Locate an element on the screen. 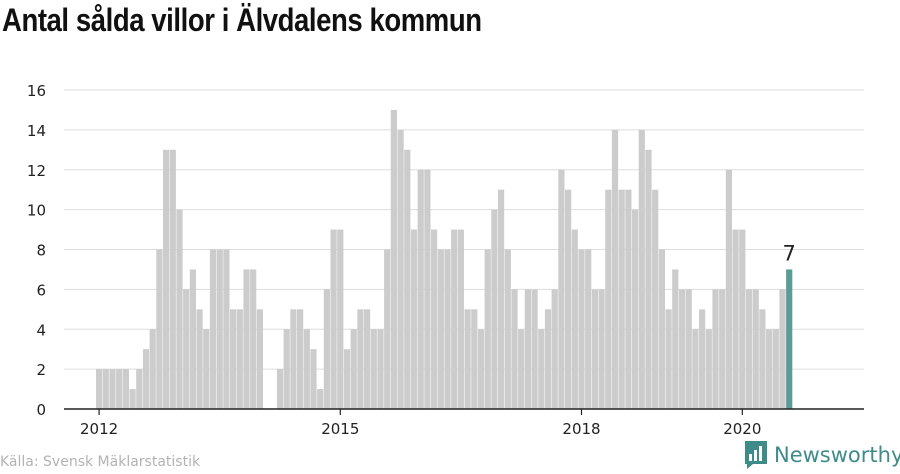 Image resolution: width=900 pixels, height=474 pixels. y-tick-label: 12 is located at coordinates (36, 171).